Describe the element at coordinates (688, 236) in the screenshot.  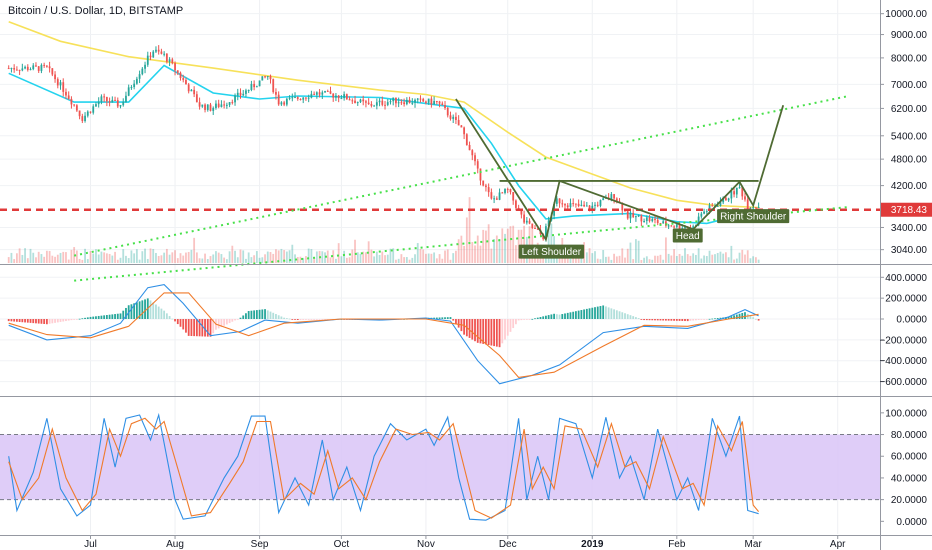
I see `pattern-label: Head` at that location.